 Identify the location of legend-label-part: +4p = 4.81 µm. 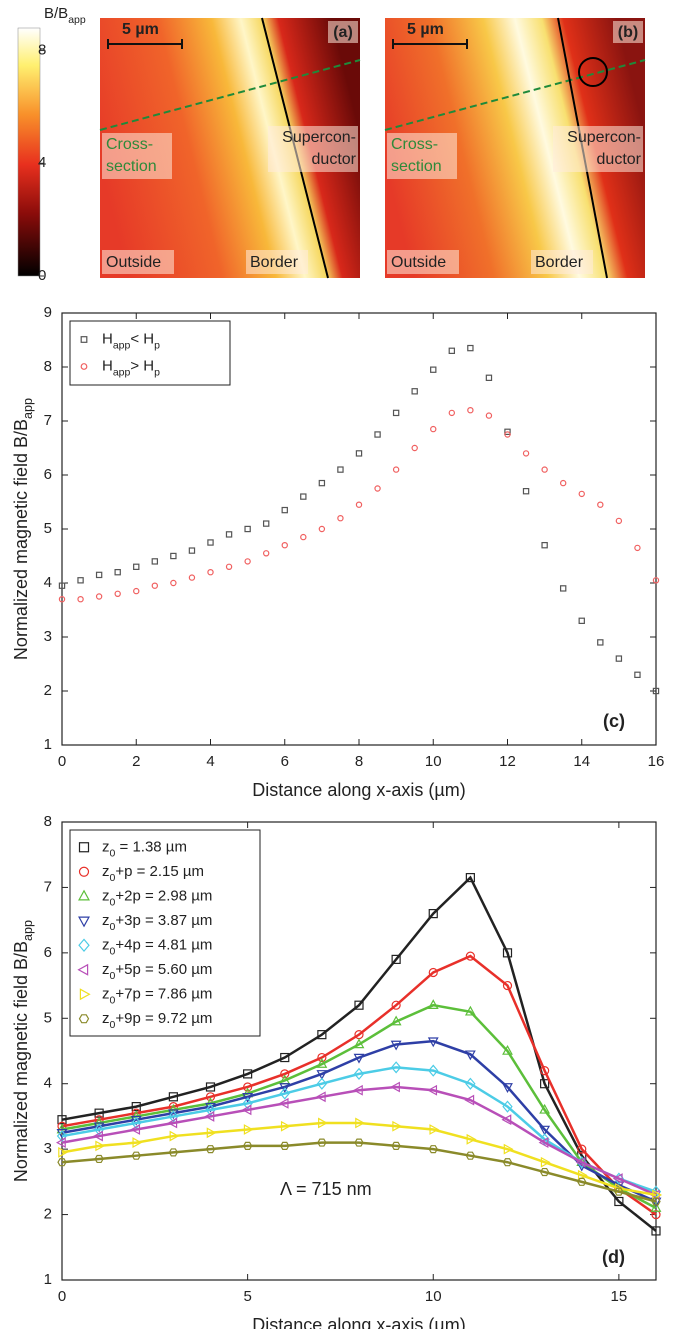
(163, 944).